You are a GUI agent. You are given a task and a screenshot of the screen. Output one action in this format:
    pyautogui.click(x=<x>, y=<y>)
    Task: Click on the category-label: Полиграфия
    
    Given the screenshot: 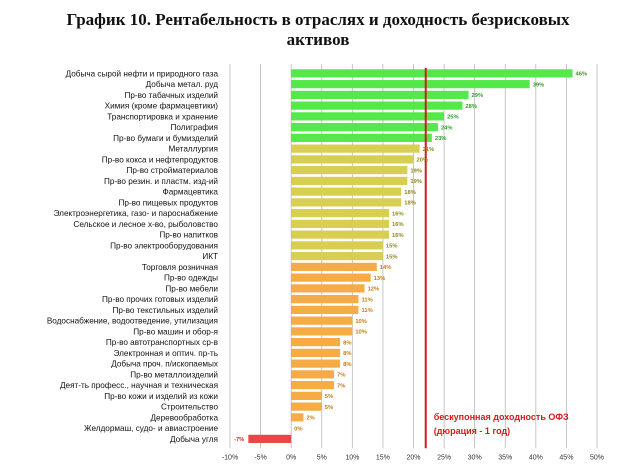 What is the action you would take?
    pyautogui.click(x=194, y=127)
    